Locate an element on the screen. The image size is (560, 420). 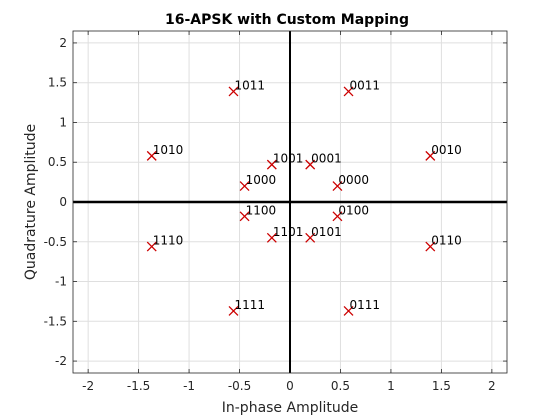
symbol-label: 0001 is located at coordinates (326, 159).